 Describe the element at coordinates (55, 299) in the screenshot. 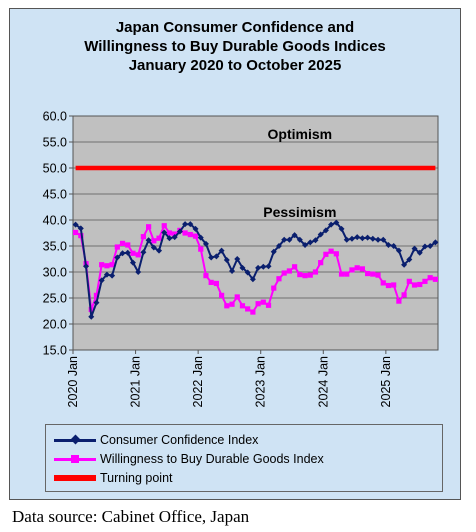

I see `y-tick-label: 25.0` at that location.